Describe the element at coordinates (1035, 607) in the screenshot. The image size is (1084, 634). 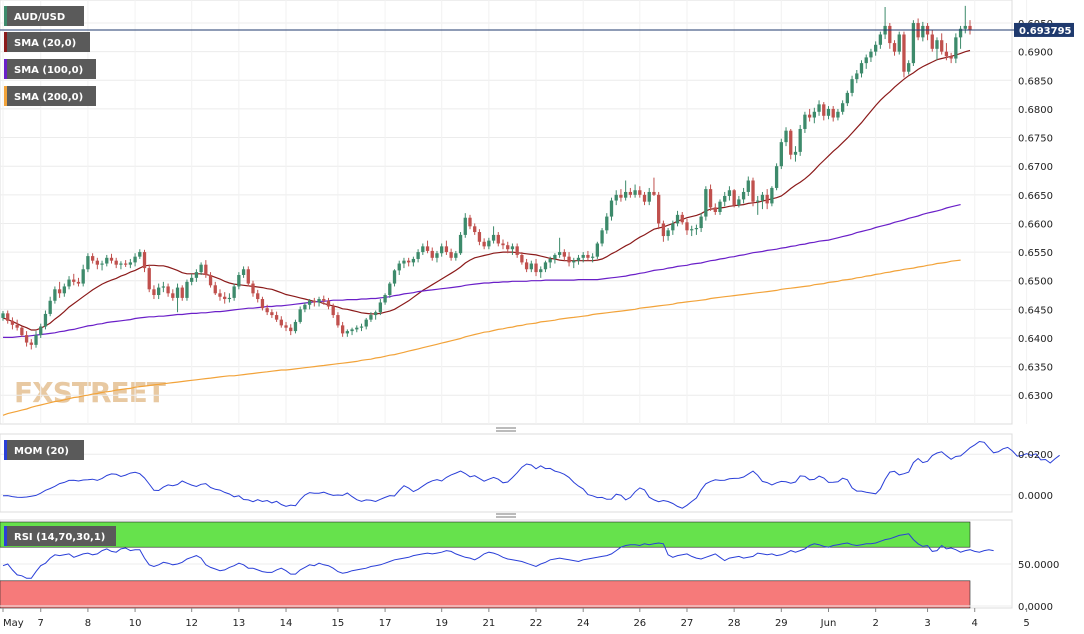
I see `rsi-axis-tick-label: 0.0000` at that location.